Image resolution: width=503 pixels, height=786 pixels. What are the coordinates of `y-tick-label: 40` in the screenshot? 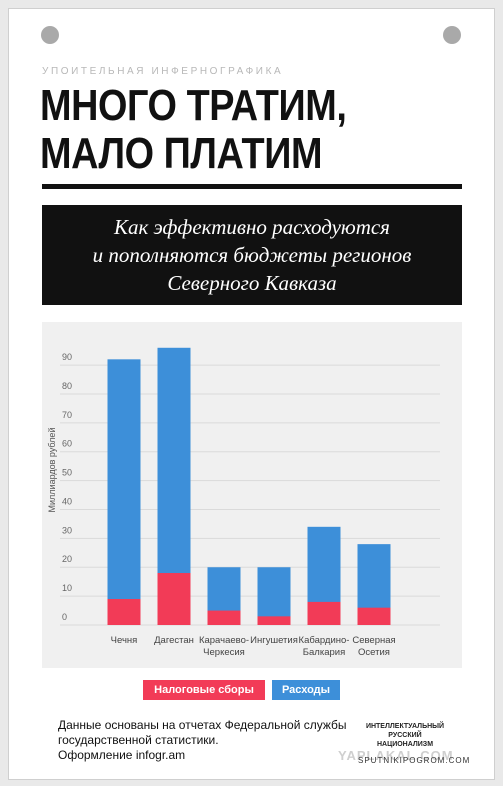 It's located at (67, 501).